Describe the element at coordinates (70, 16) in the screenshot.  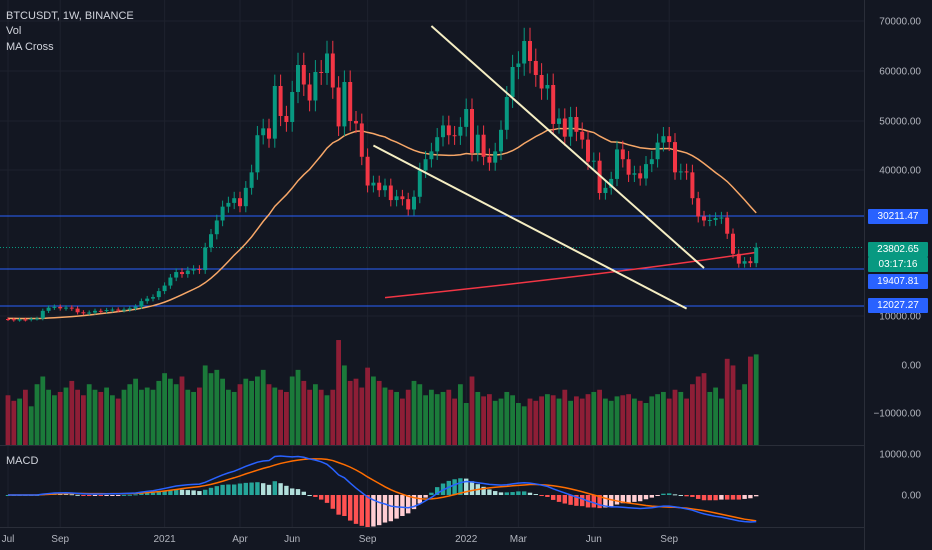
I see `symbol-legend: BTCUSDT, 1W, BINANCE` at that location.